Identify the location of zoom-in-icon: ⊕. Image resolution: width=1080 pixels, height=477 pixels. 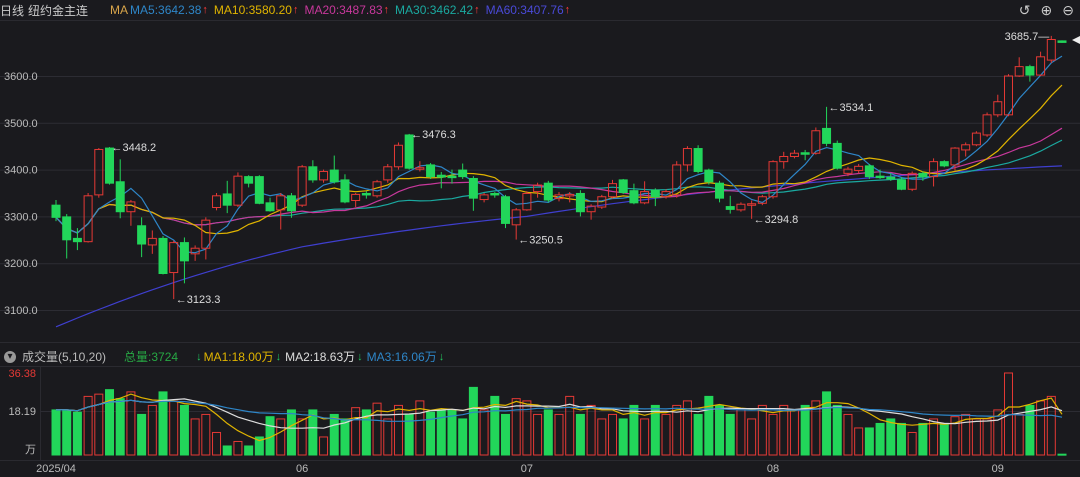
(1046, 10).